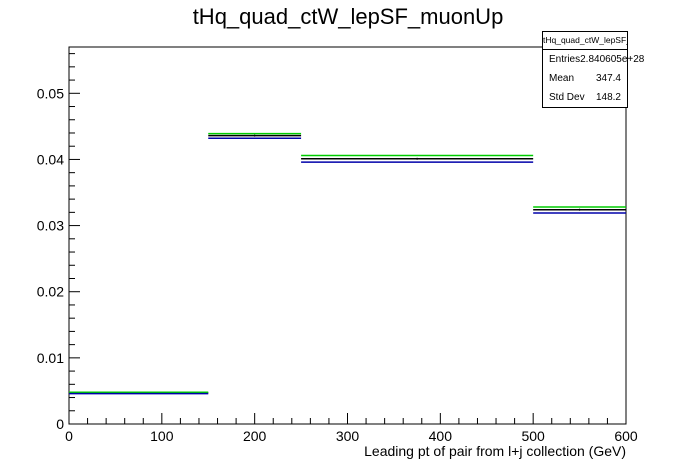 This screenshot has width=696, height=472. Describe the element at coordinates (612, 59) in the screenshot. I see `stats-entries-value: 2.840605e+28` at that location.